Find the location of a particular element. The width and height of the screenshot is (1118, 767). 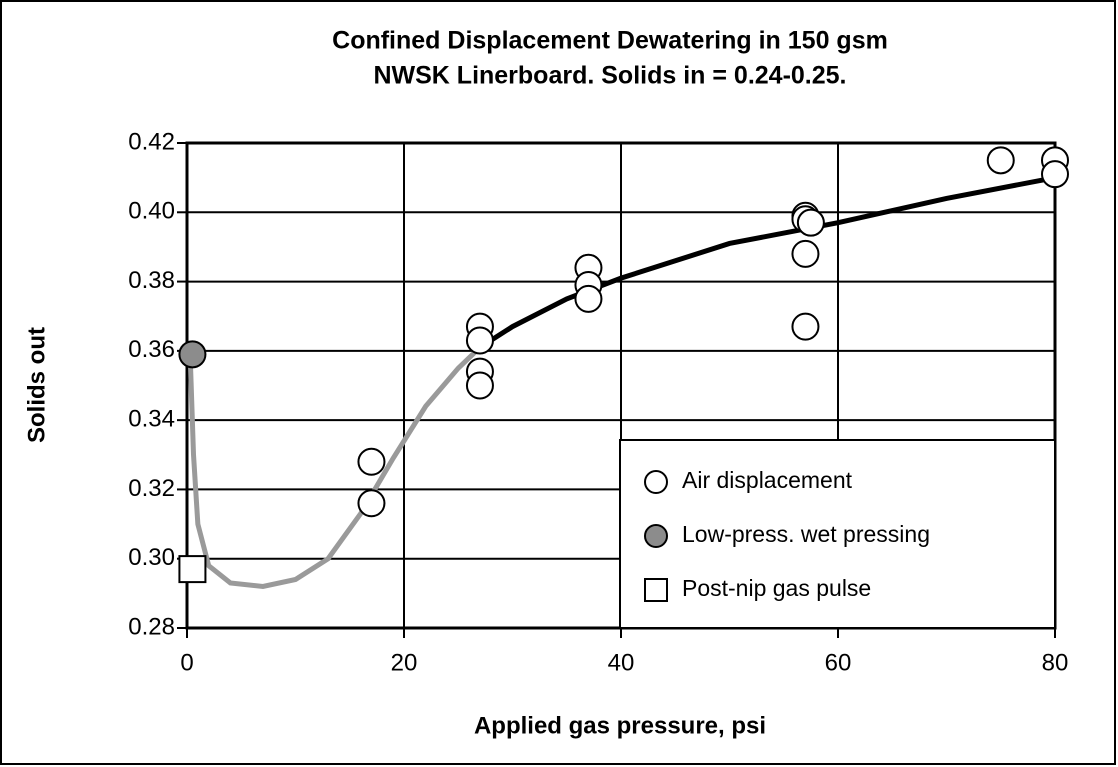

y-tick-label: 0.32 is located at coordinates (151, 488).